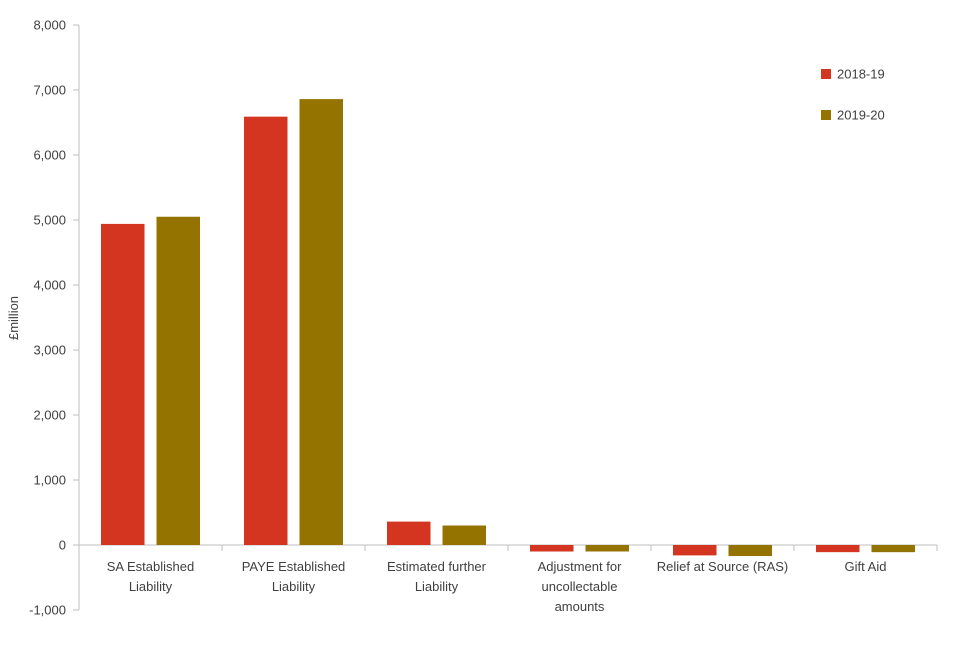  What do you see at coordinates (150, 566) in the screenshot?
I see `category-label: SA Established` at bounding box center [150, 566].